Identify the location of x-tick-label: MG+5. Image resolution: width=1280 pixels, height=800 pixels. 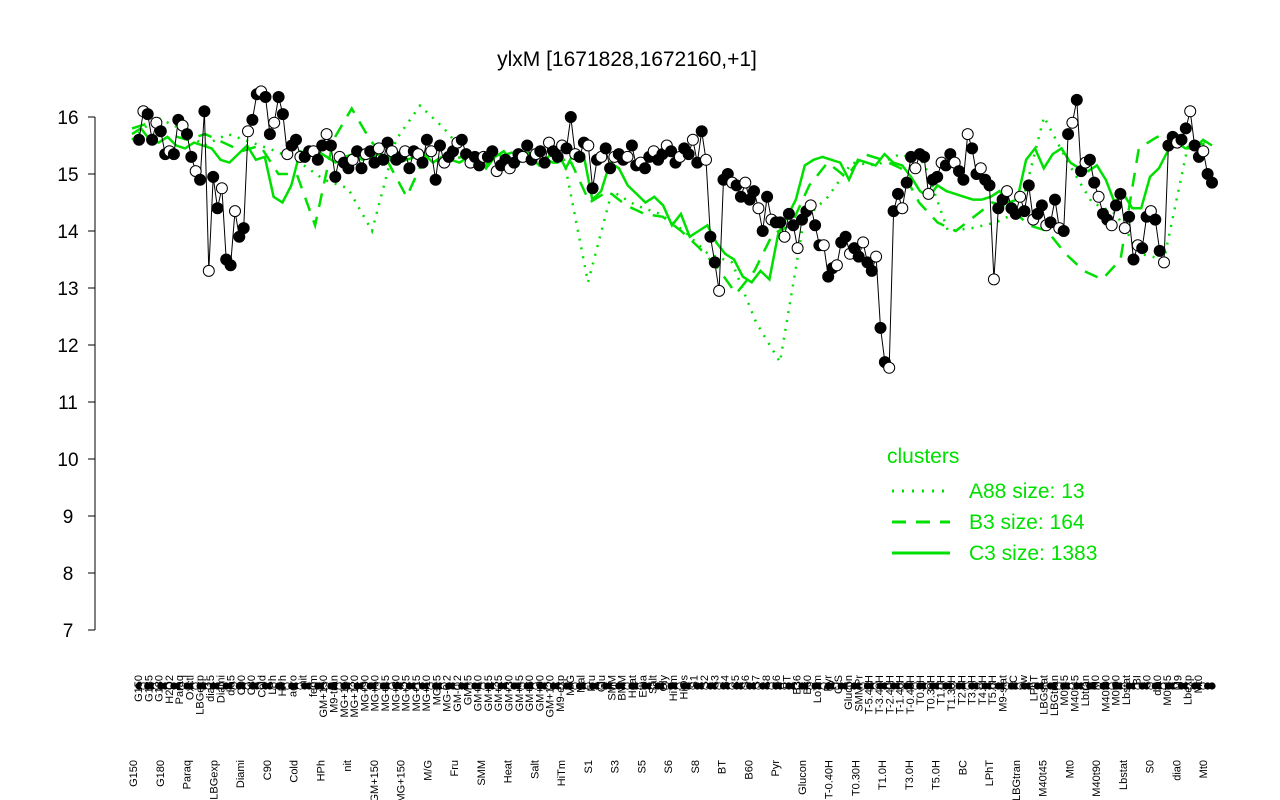
(437, 690).